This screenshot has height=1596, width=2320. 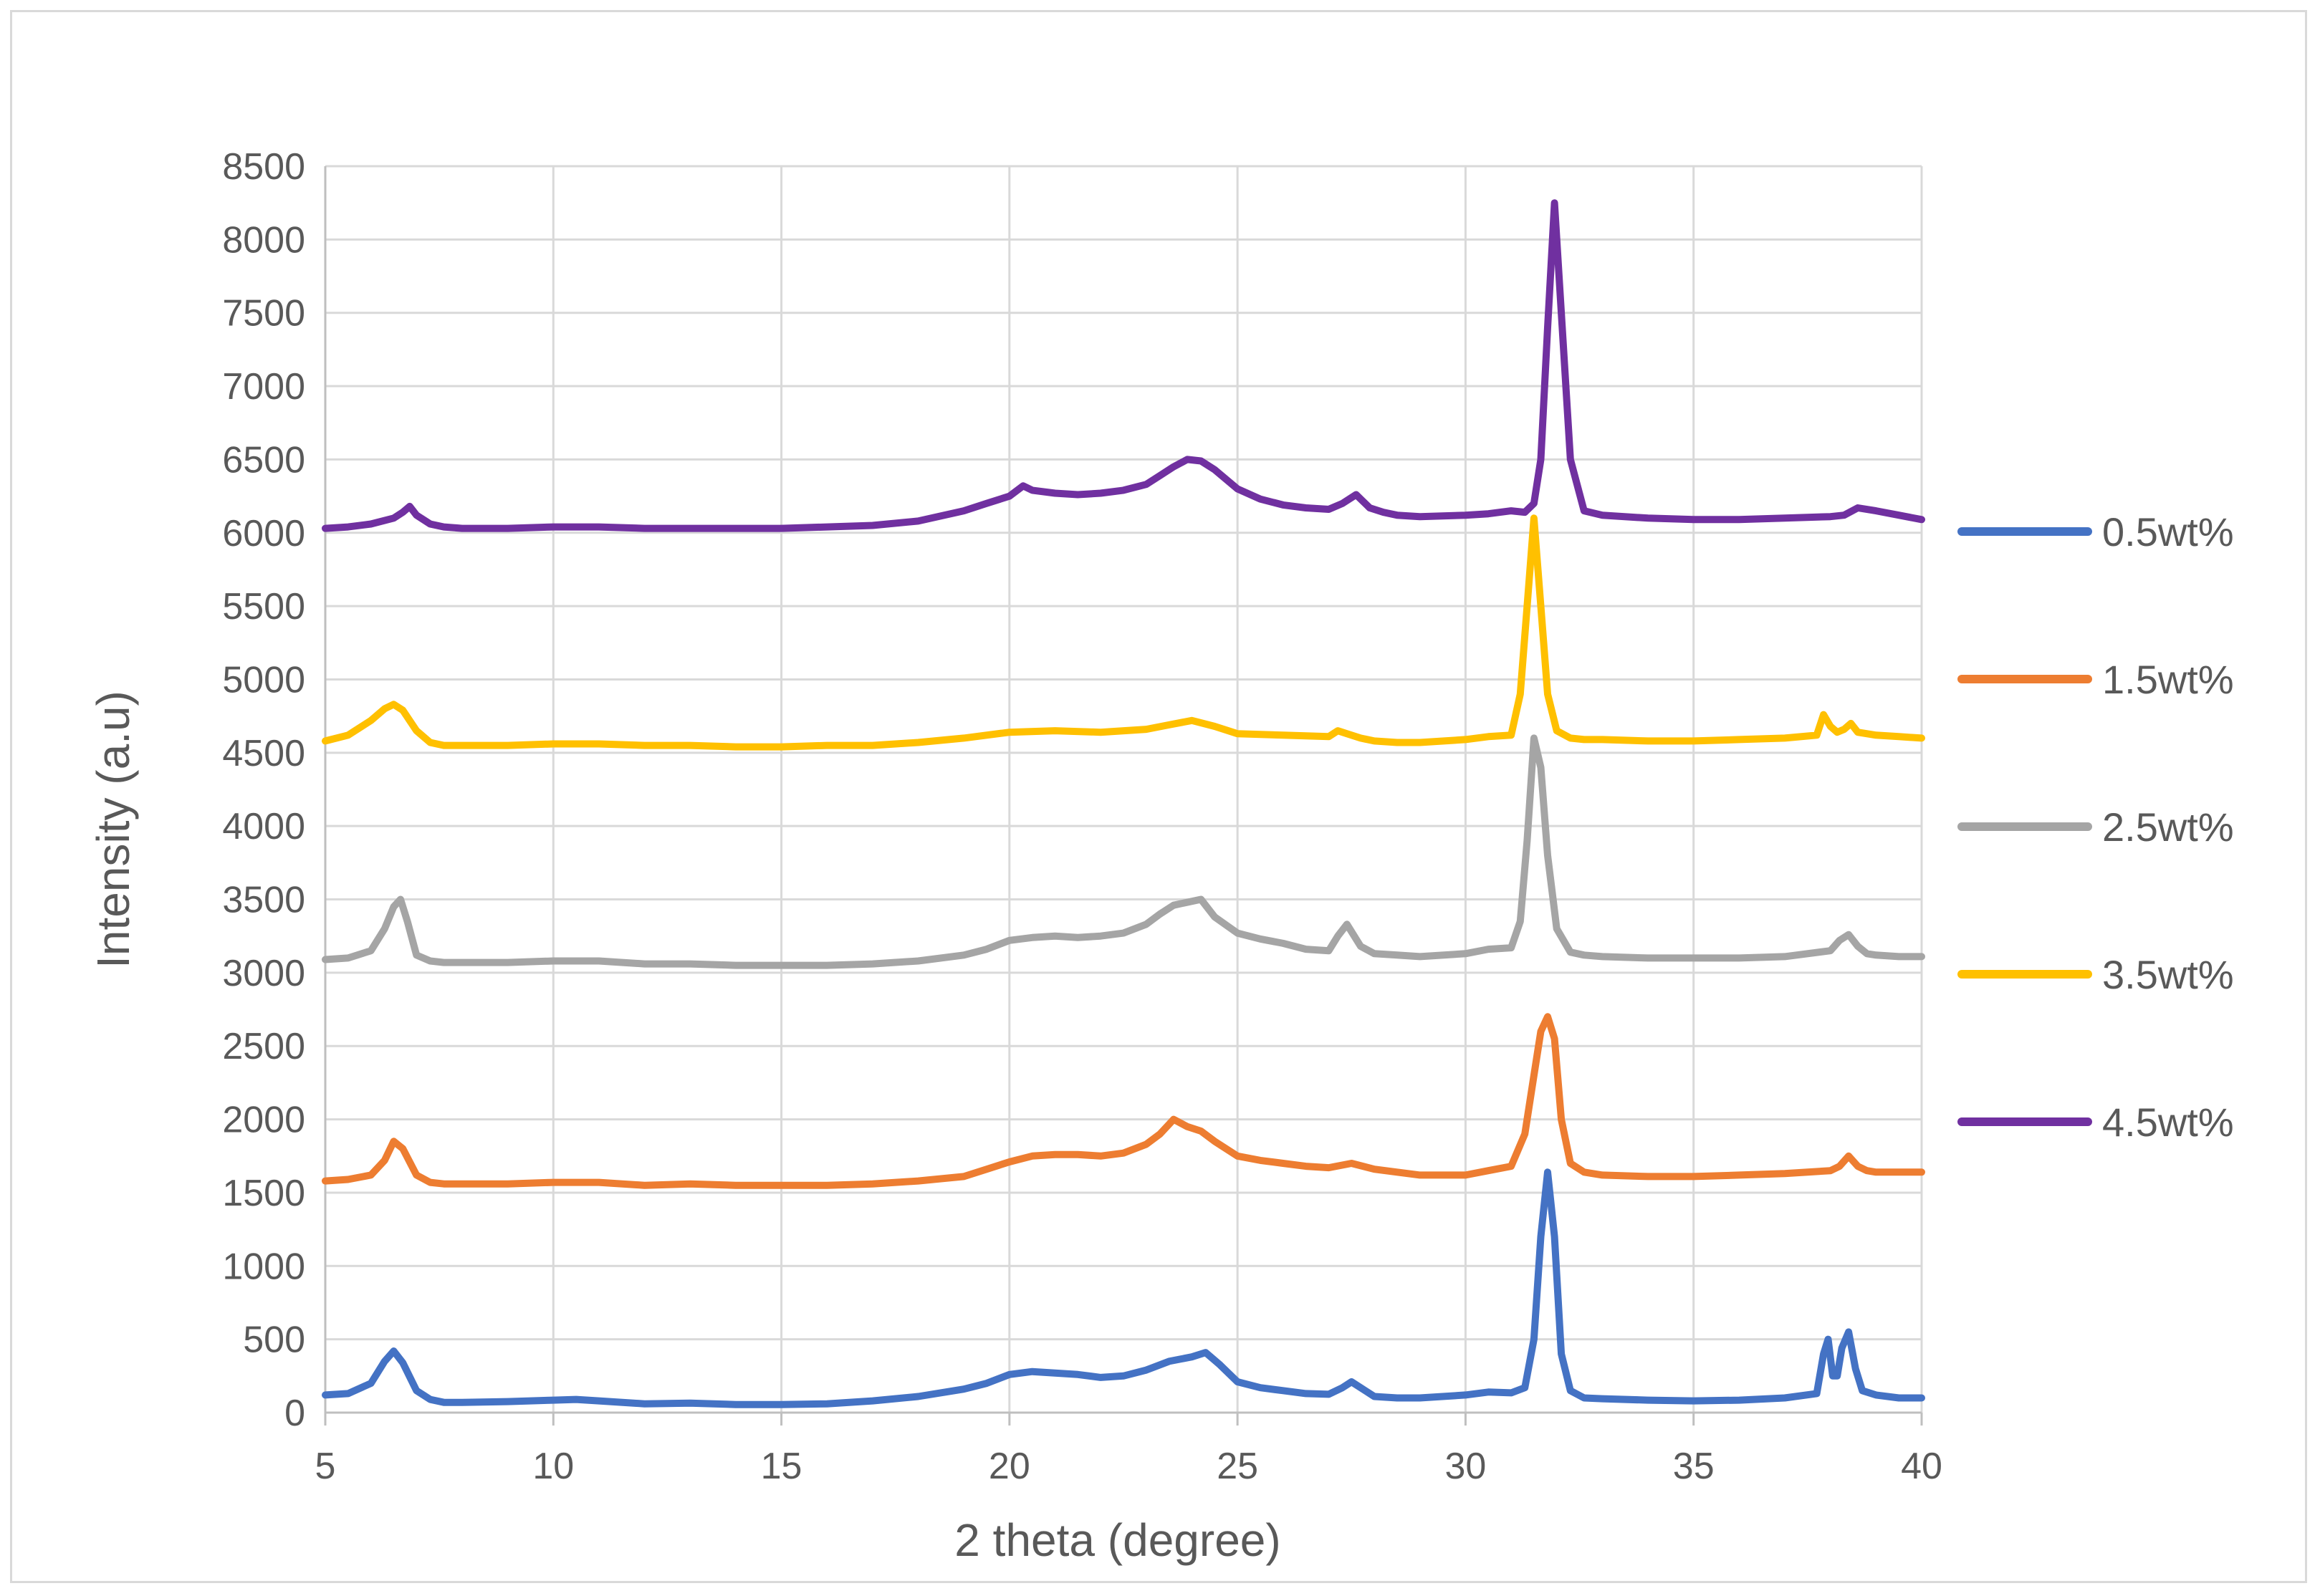 I want to click on y-tick-label: 0, so click(x=294, y=1413).